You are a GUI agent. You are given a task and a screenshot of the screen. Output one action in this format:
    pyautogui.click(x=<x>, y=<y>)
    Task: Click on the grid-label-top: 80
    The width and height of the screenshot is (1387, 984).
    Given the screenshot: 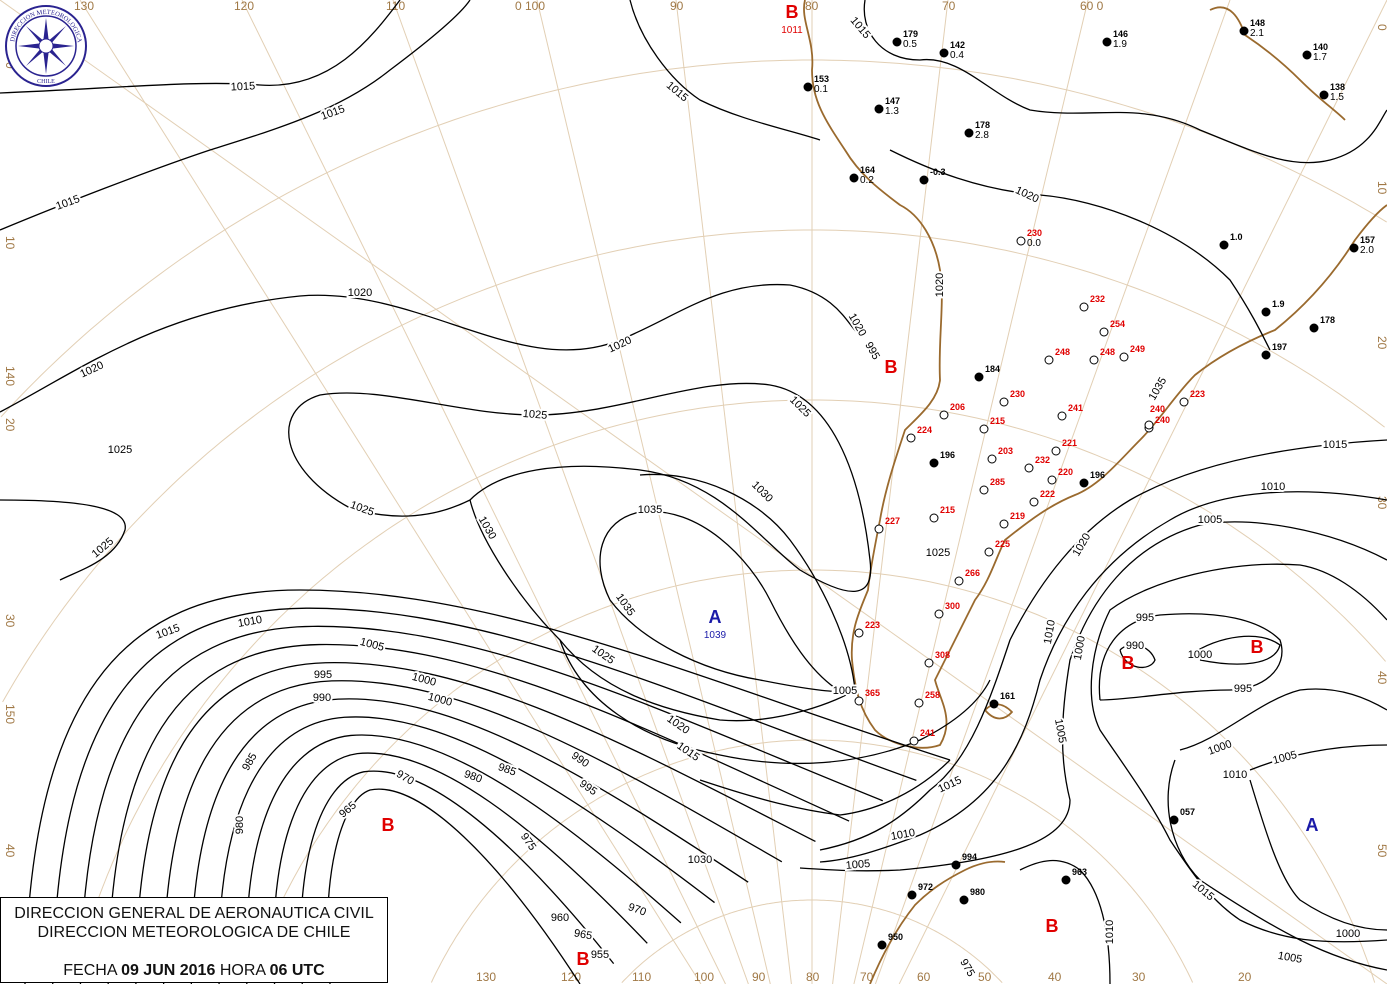 What is the action you would take?
    pyautogui.click(x=812, y=6)
    